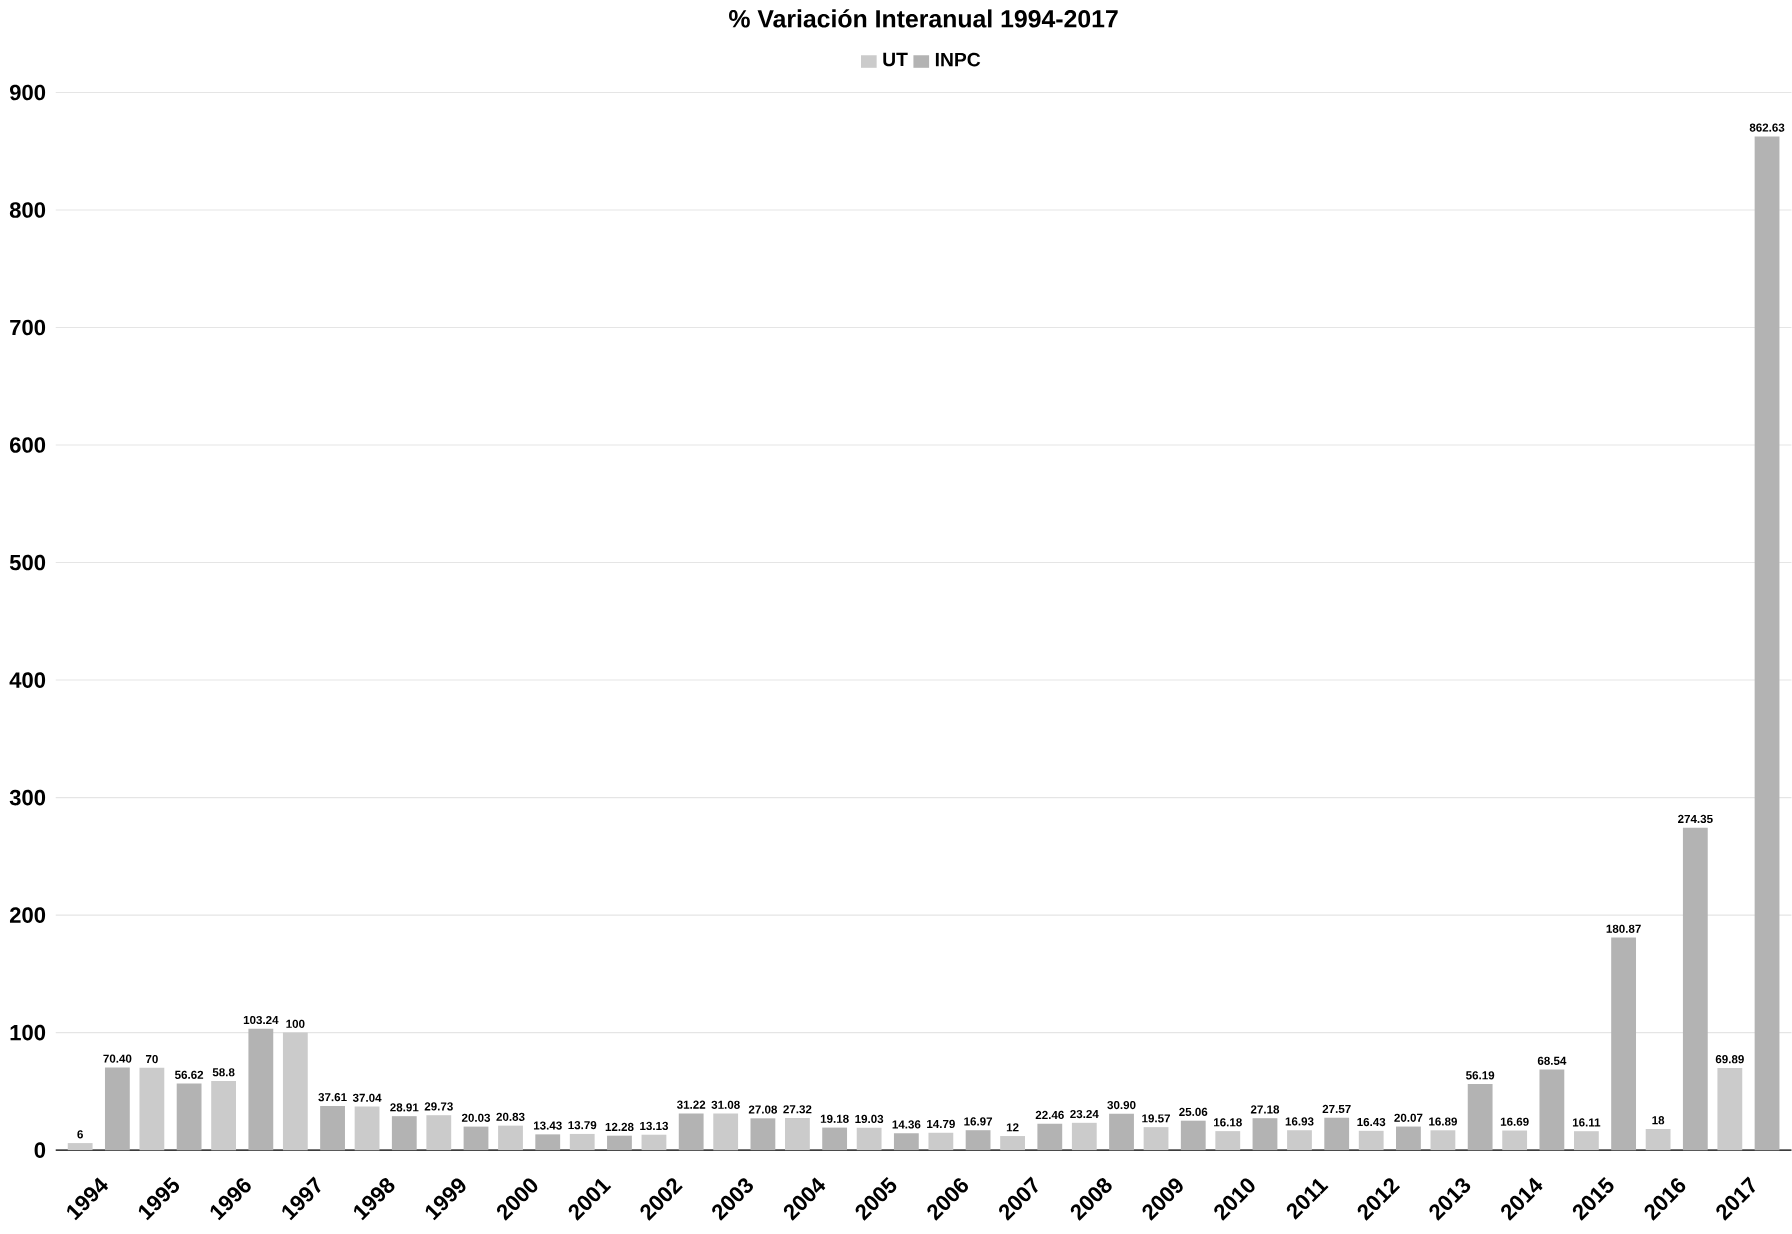 The height and width of the screenshot is (1234, 1792). What do you see at coordinates (27, 92) in the screenshot?
I see `y-tick-label: 900` at bounding box center [27, 92].